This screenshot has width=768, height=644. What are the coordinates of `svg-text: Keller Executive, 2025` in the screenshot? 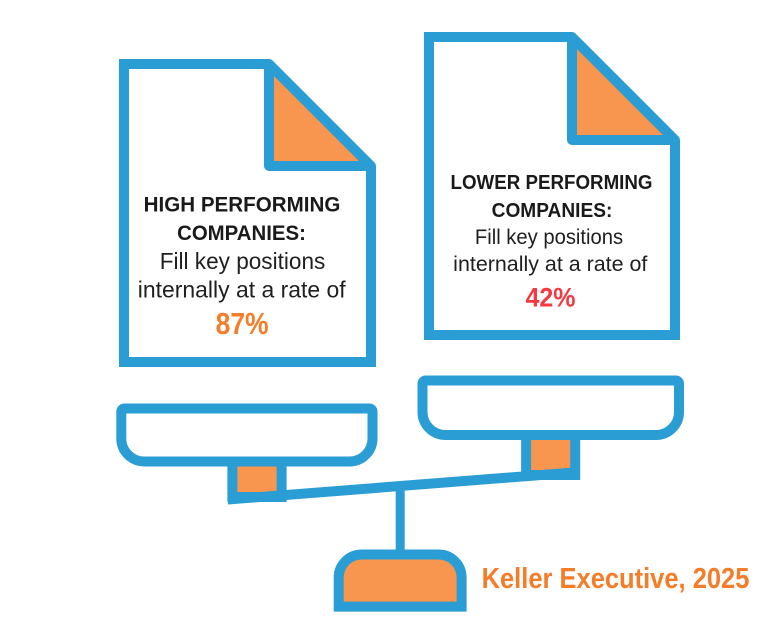 It's located at (616, 579).